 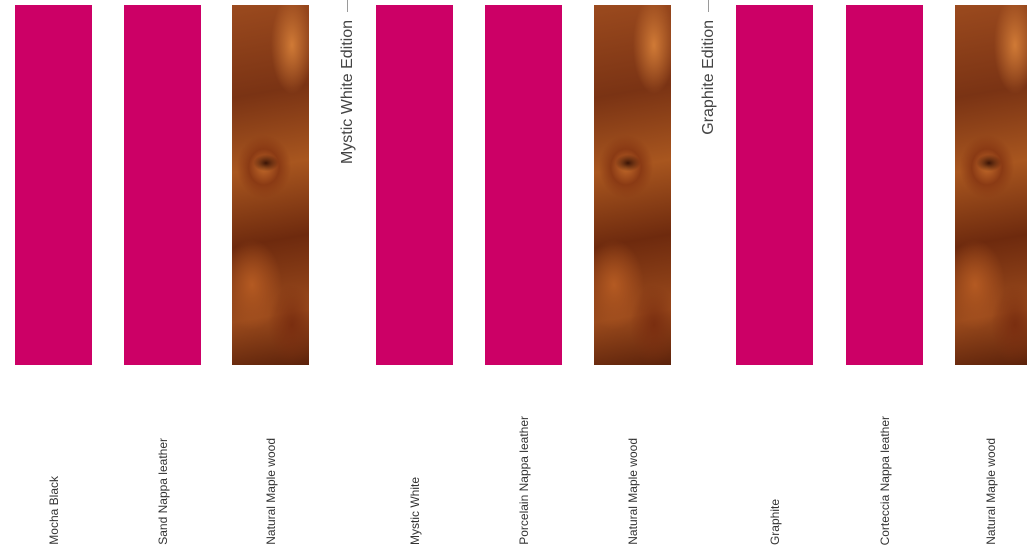 I want to click on edition-heading-graphite: Graphite Edition, so click(x=709, y=107).